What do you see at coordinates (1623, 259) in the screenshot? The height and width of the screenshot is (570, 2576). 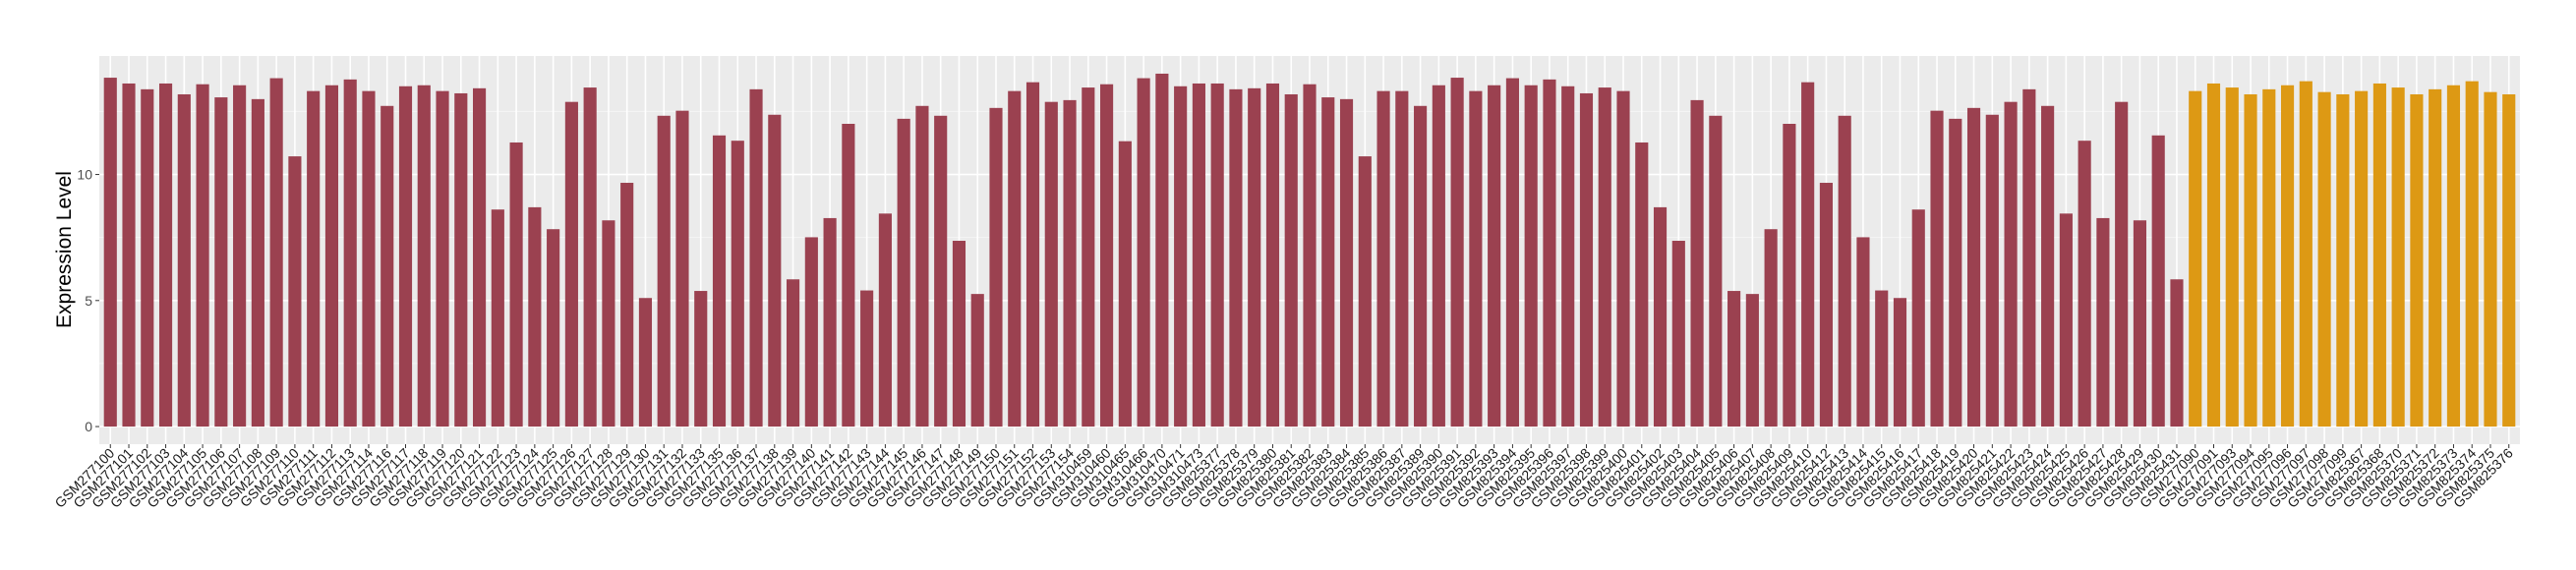 I see `bar-GSM825400` at bounding box center [1623, 259].